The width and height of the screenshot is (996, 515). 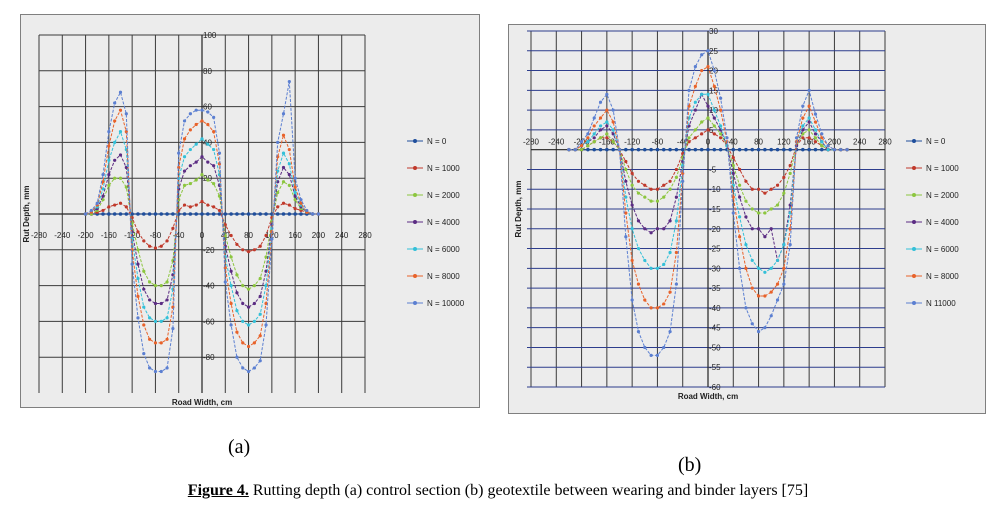 What do you see at coordinates (715, 387) in the screenshot?
I see `chart1-y-tick-label: -60` at bounding box center [715, 387].